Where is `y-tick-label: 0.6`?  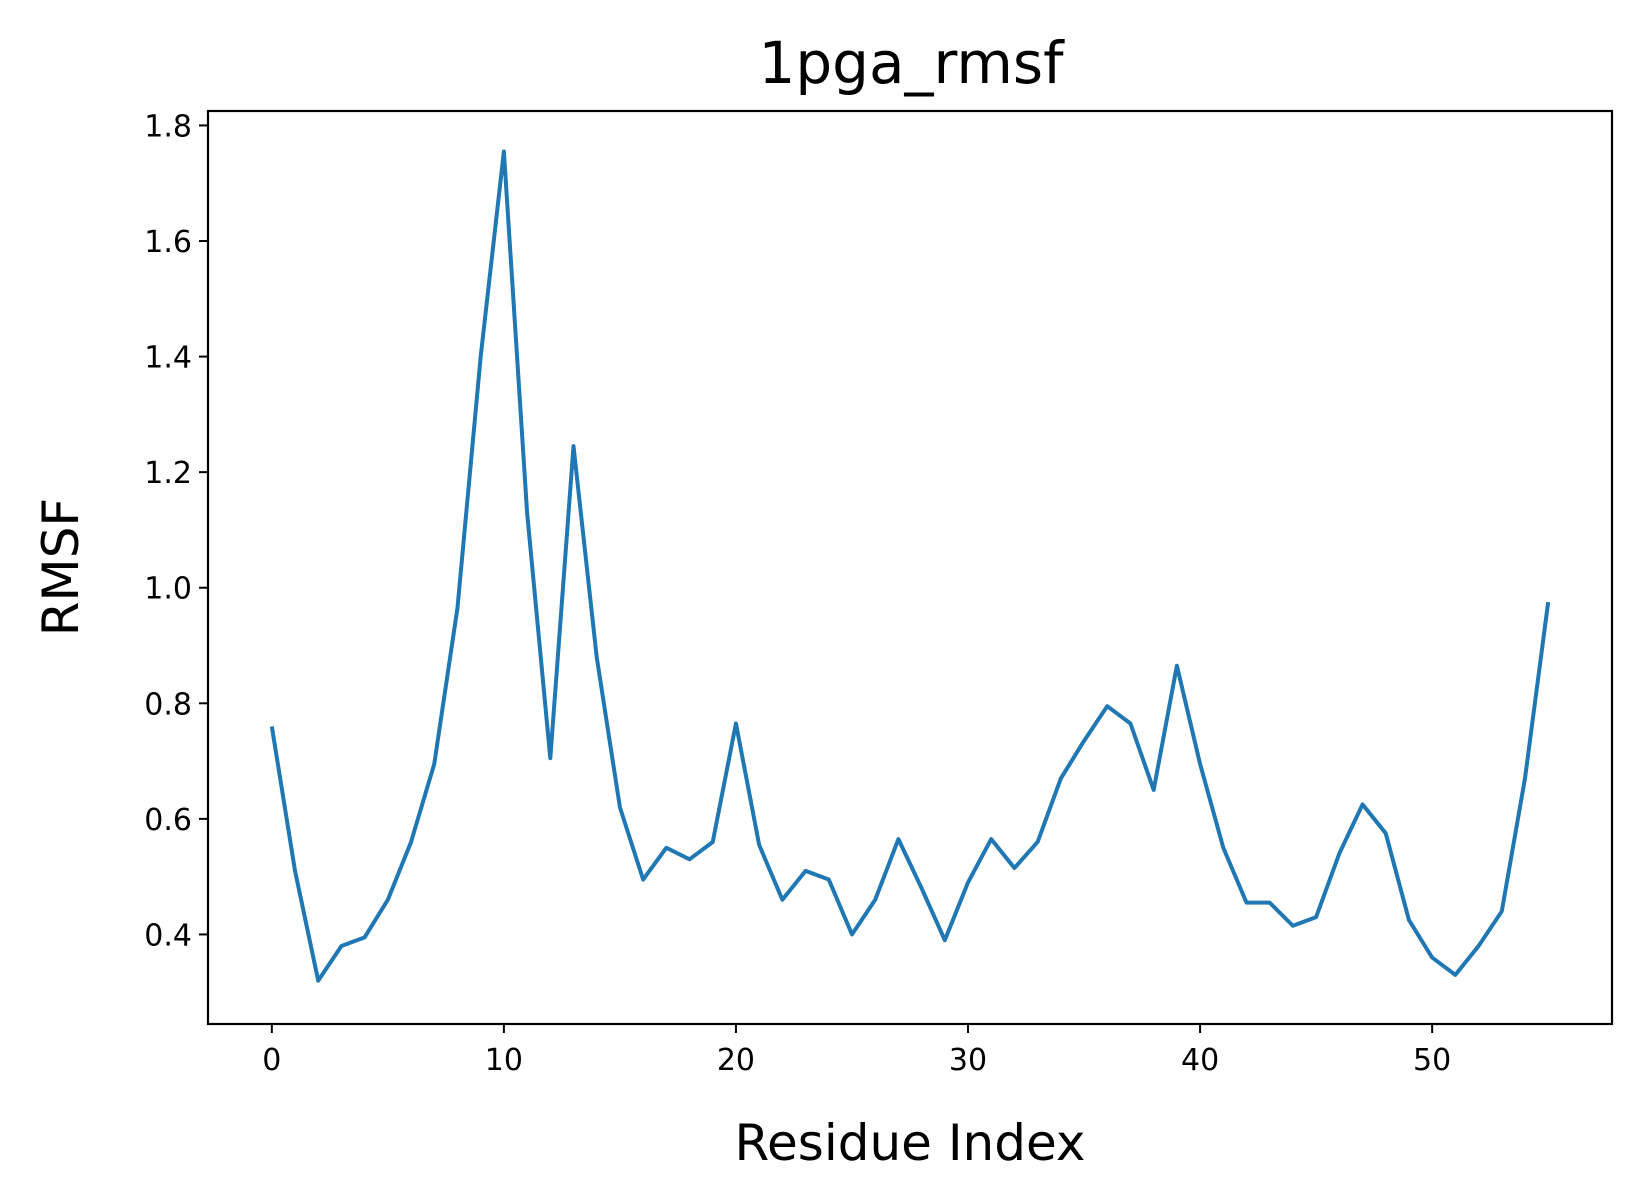 y-tick-label: 0.6 is located at coordinates (168, 820).